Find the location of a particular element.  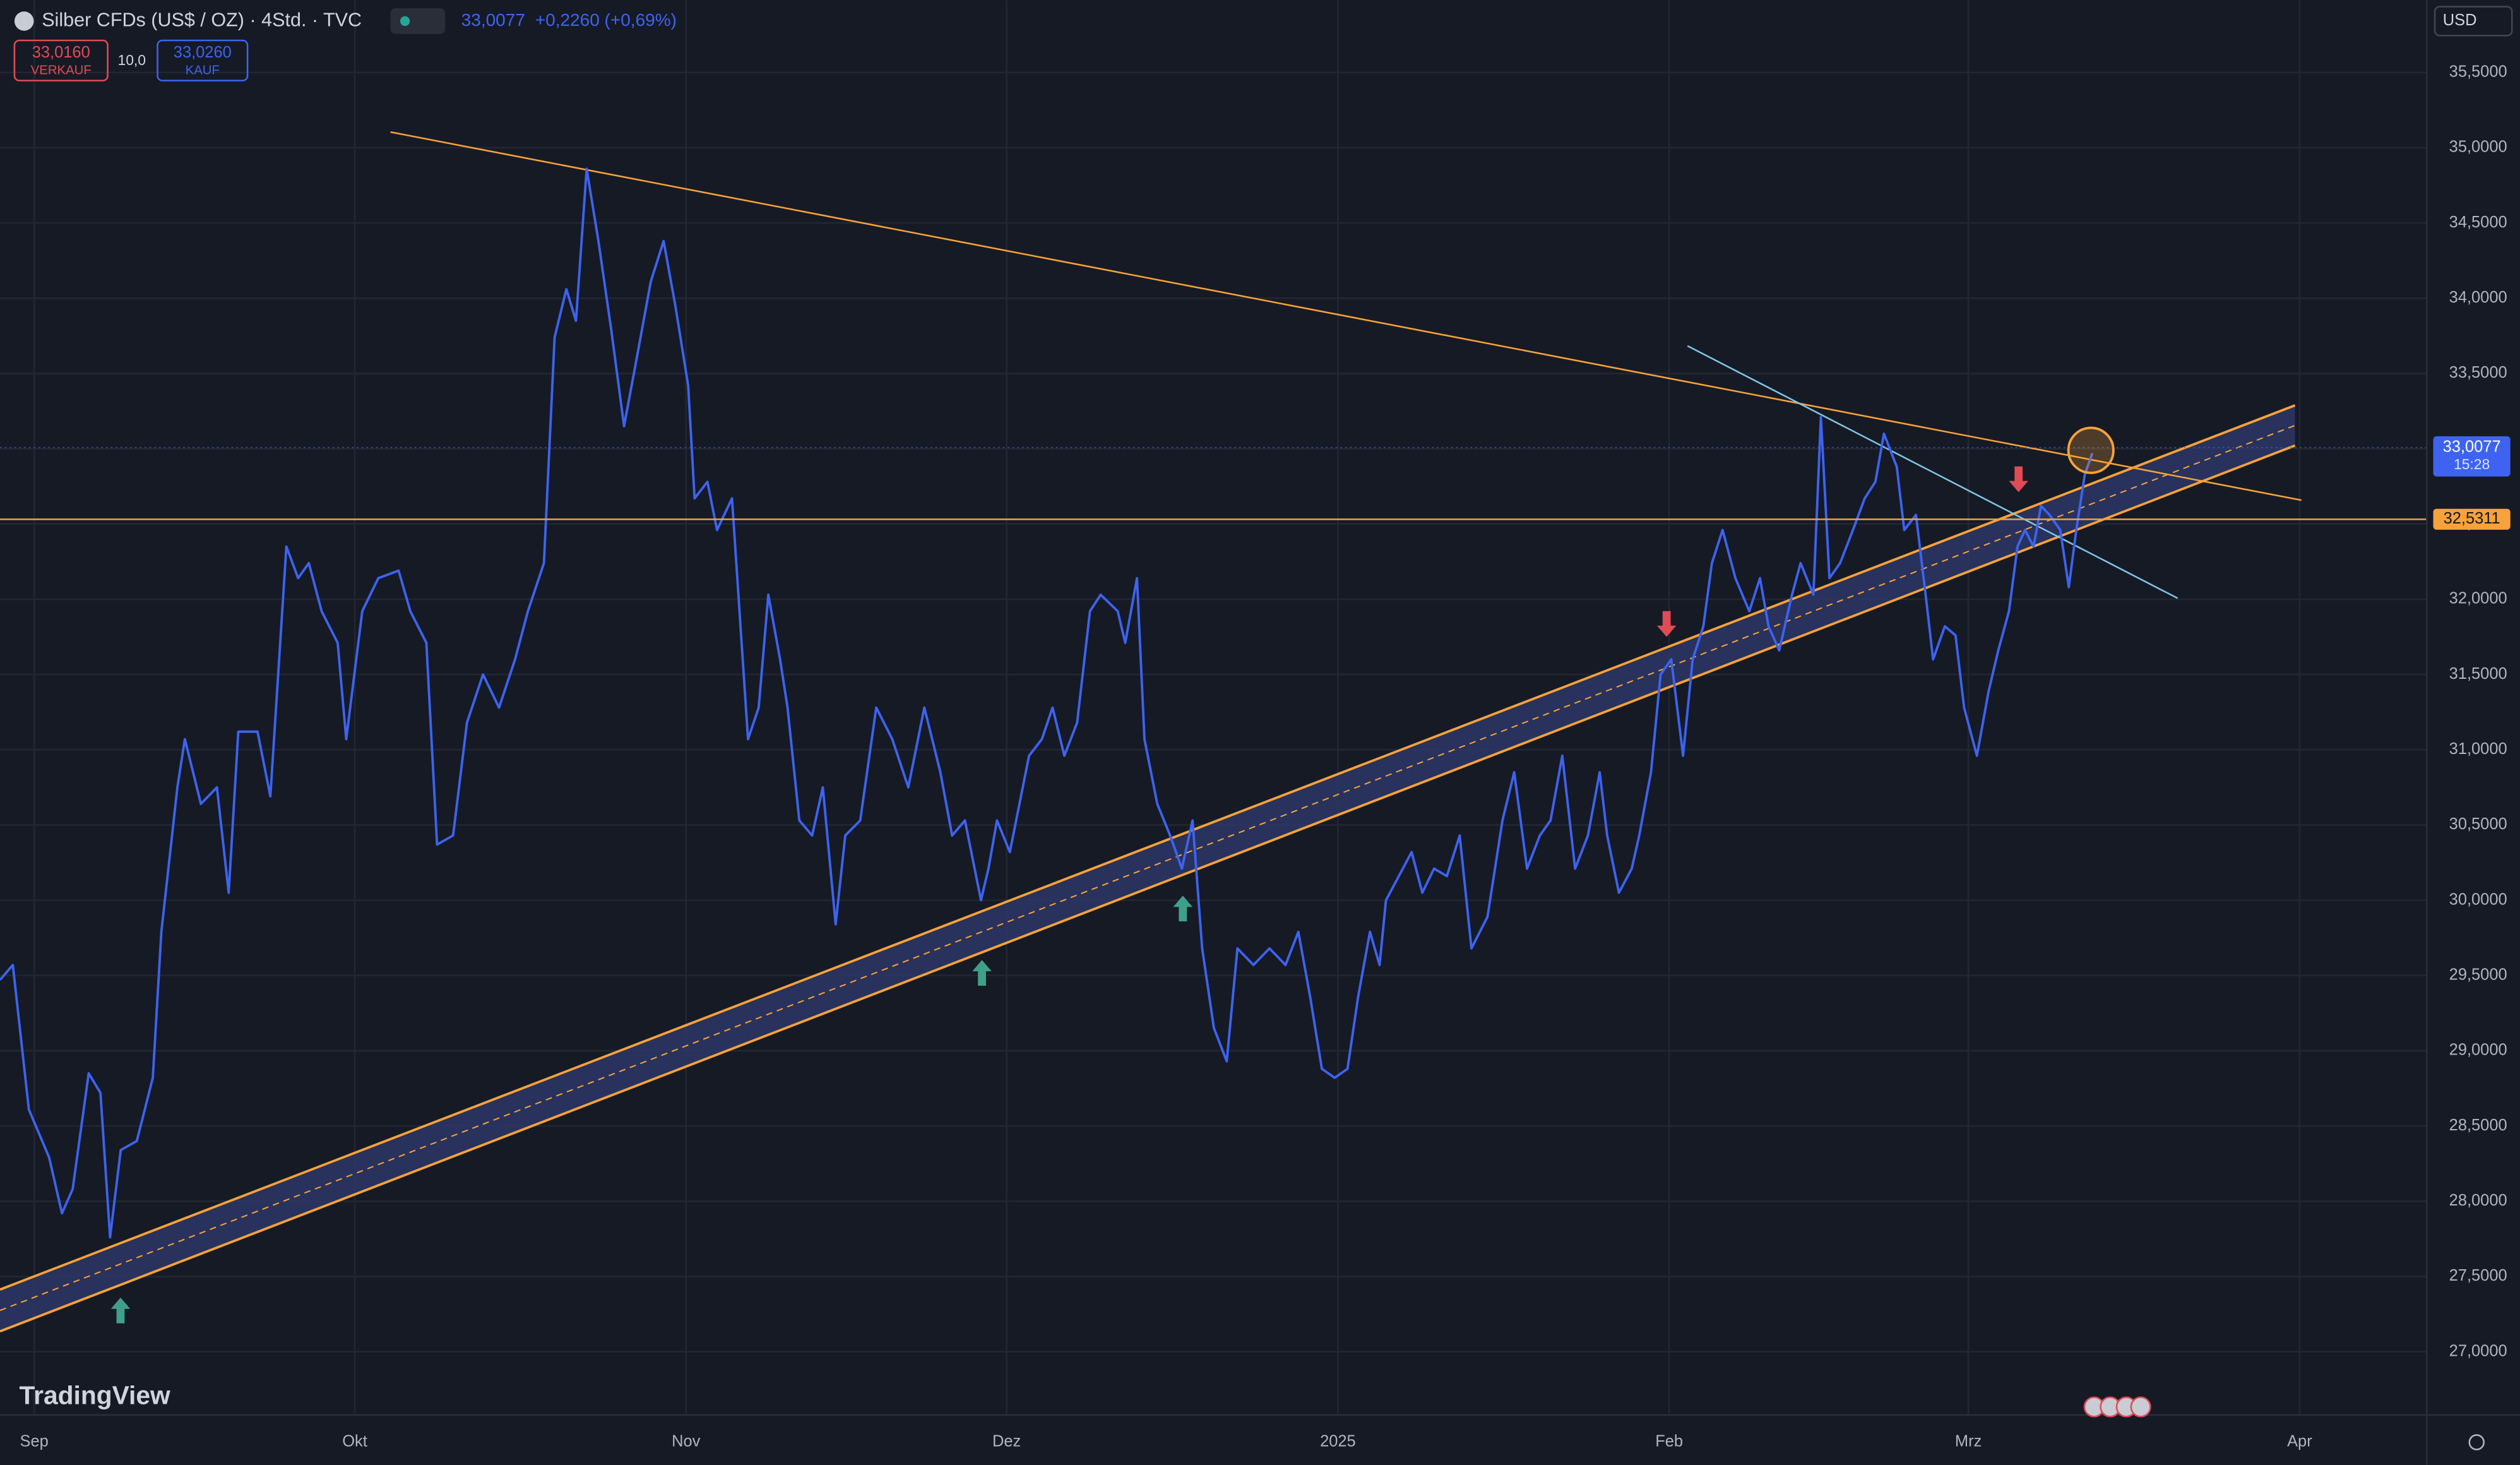

last-price: 33,0077 is located at coordinates (493, 20).